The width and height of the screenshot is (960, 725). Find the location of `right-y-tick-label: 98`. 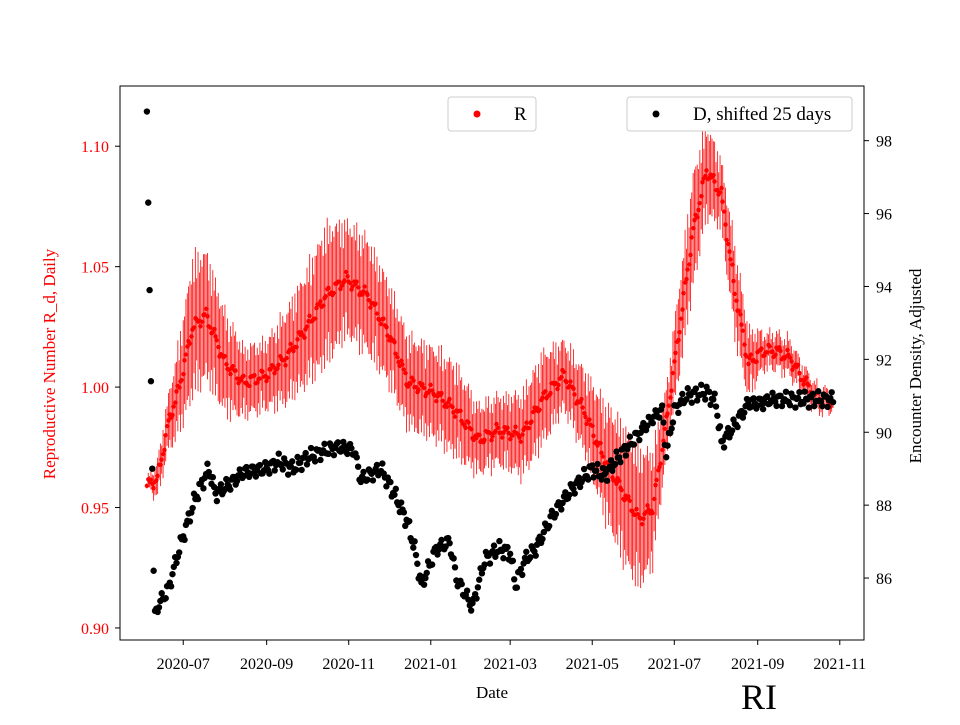

right-y-tick-label: 98 is located at coordinates (884, 142).